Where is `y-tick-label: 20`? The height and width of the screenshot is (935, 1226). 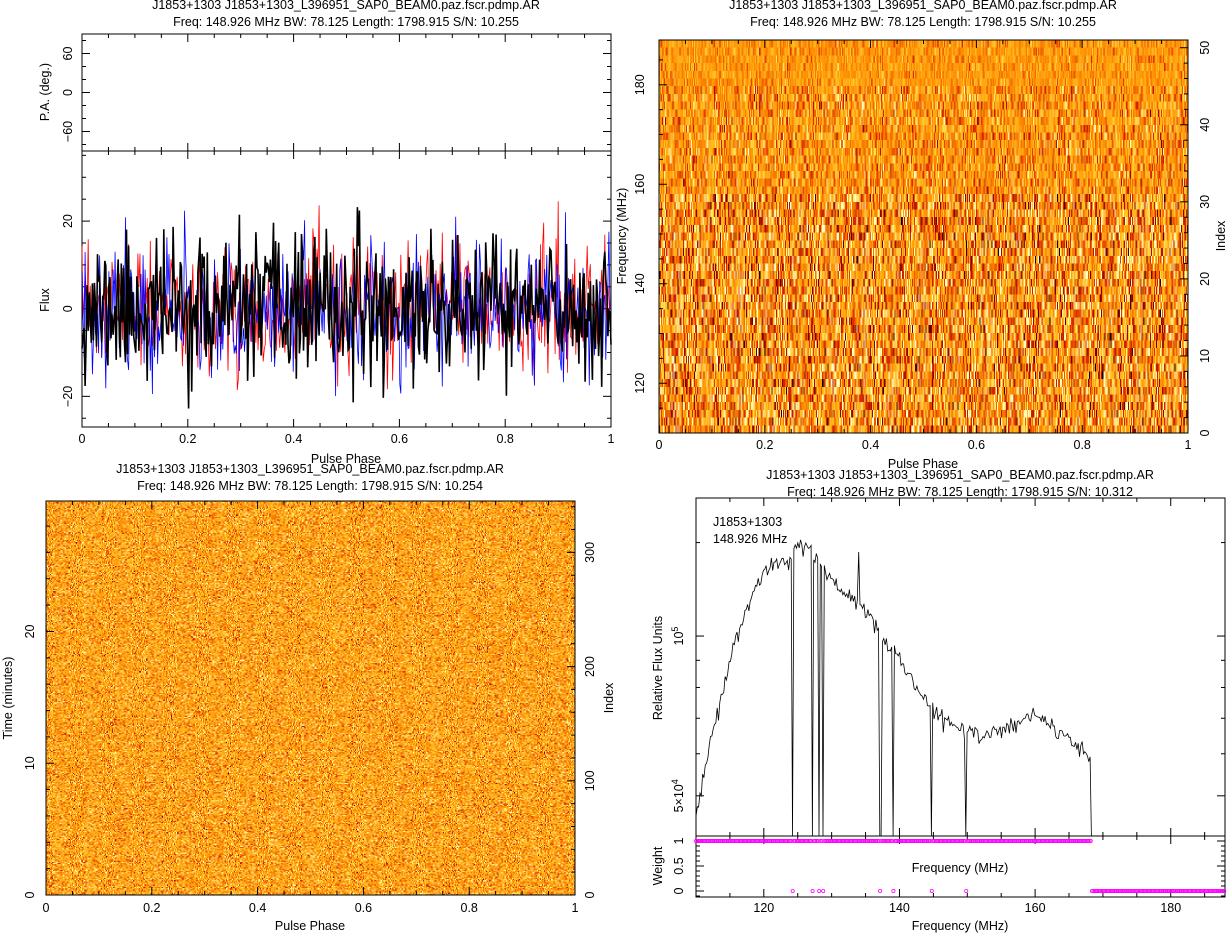
y-tick-label: 20 is located at coordinates (30, 631).